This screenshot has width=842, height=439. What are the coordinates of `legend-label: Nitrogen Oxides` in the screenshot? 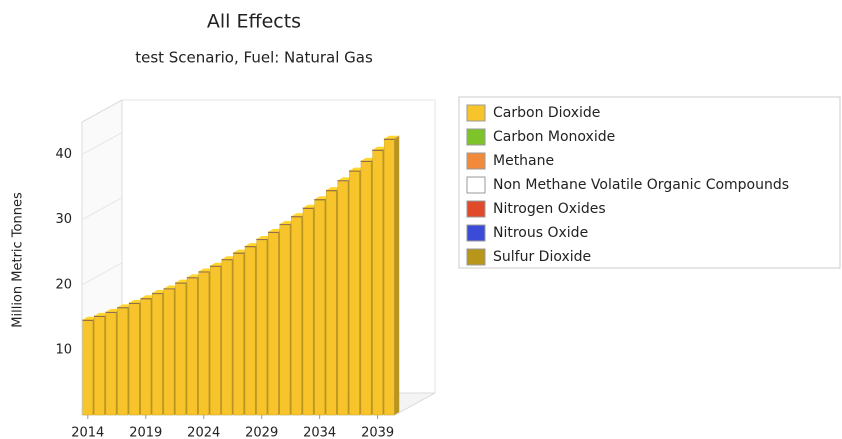 It's located at (549, 209).